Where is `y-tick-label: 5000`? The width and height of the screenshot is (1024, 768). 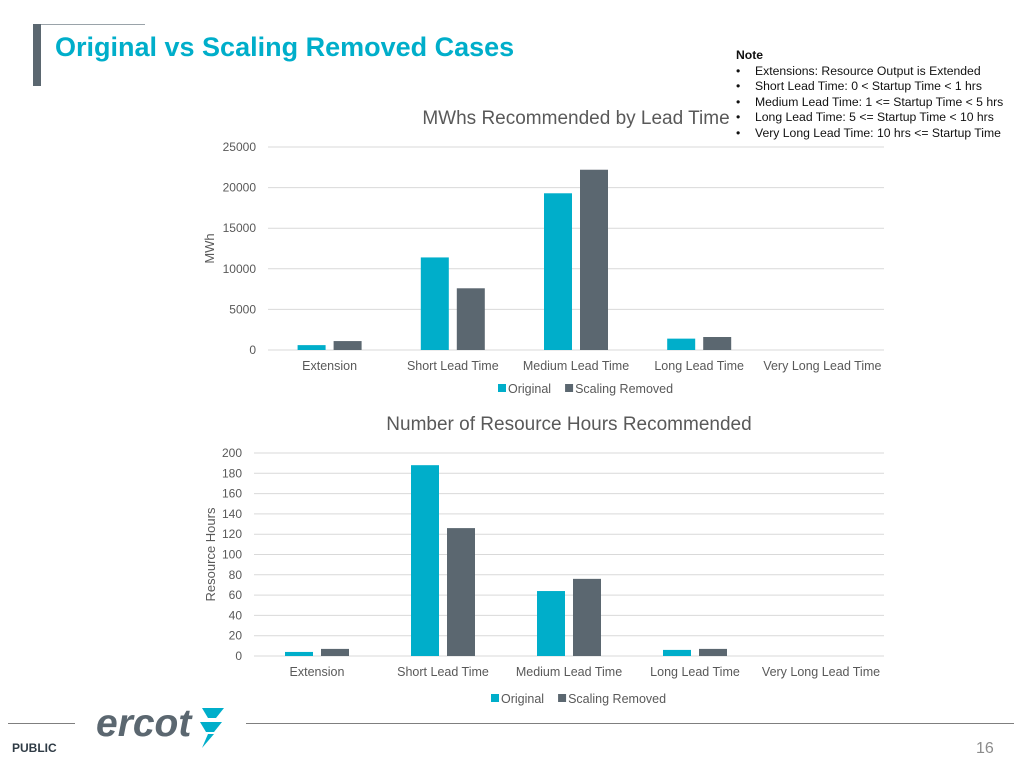 y-tick-label: 5000 is located at coordinates (242, 309).